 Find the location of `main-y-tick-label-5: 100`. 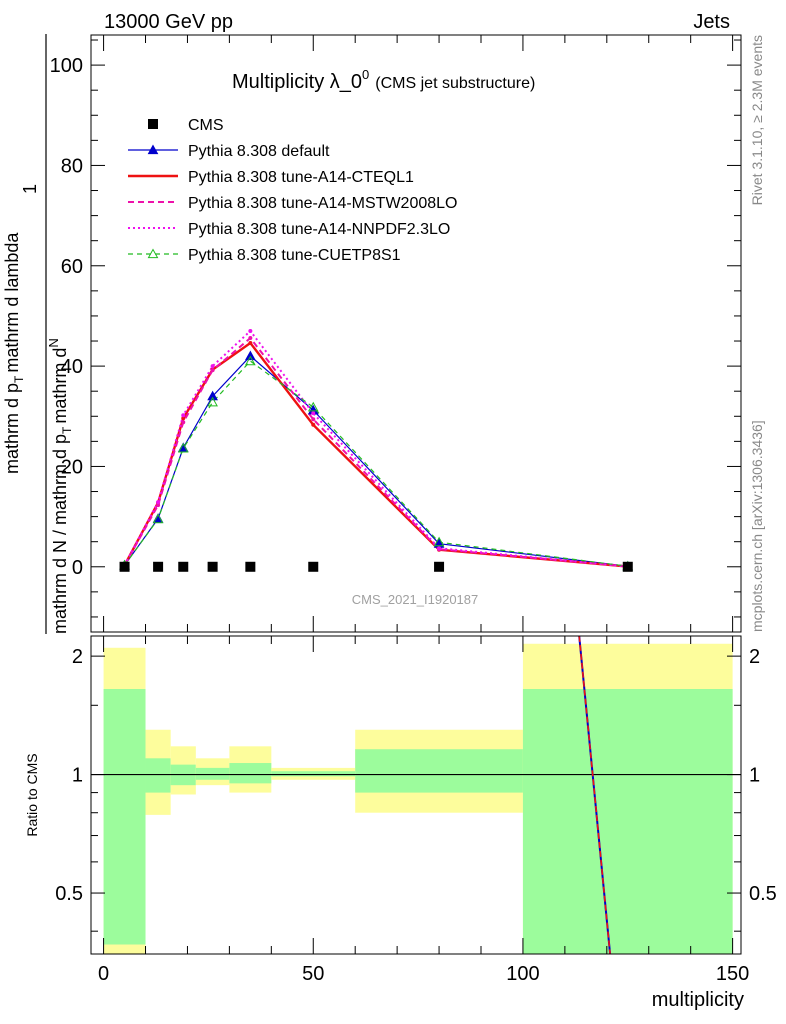

main-y-tick-label-5: 100 is located at coordinates (66, 66).